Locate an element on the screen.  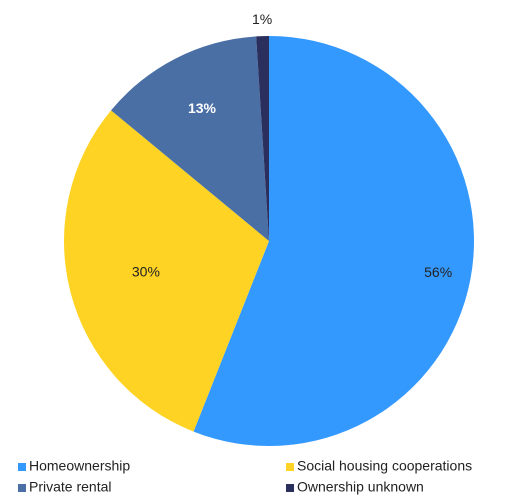
data-label: 56% is located at coordinates (438, 272).